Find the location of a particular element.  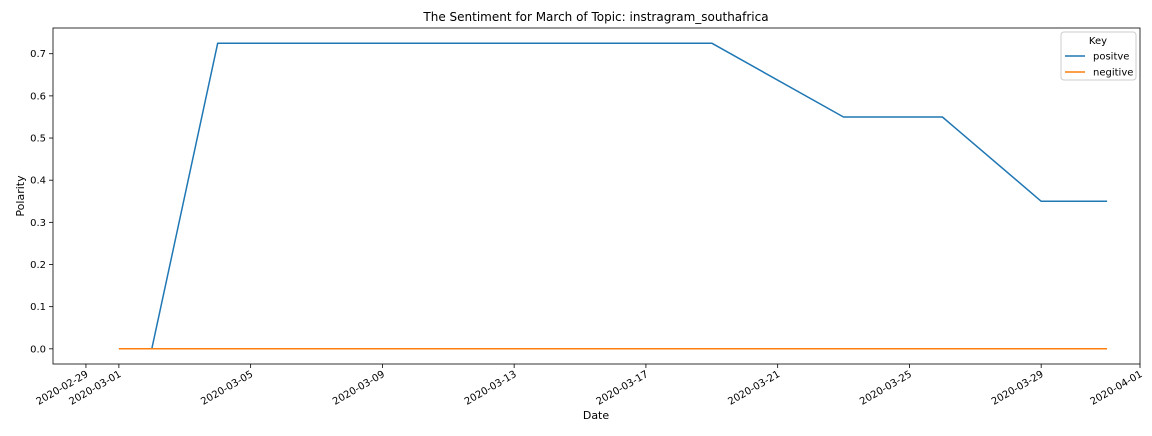

y-tick-label: 0.4 is located at coordinates (38, 181).